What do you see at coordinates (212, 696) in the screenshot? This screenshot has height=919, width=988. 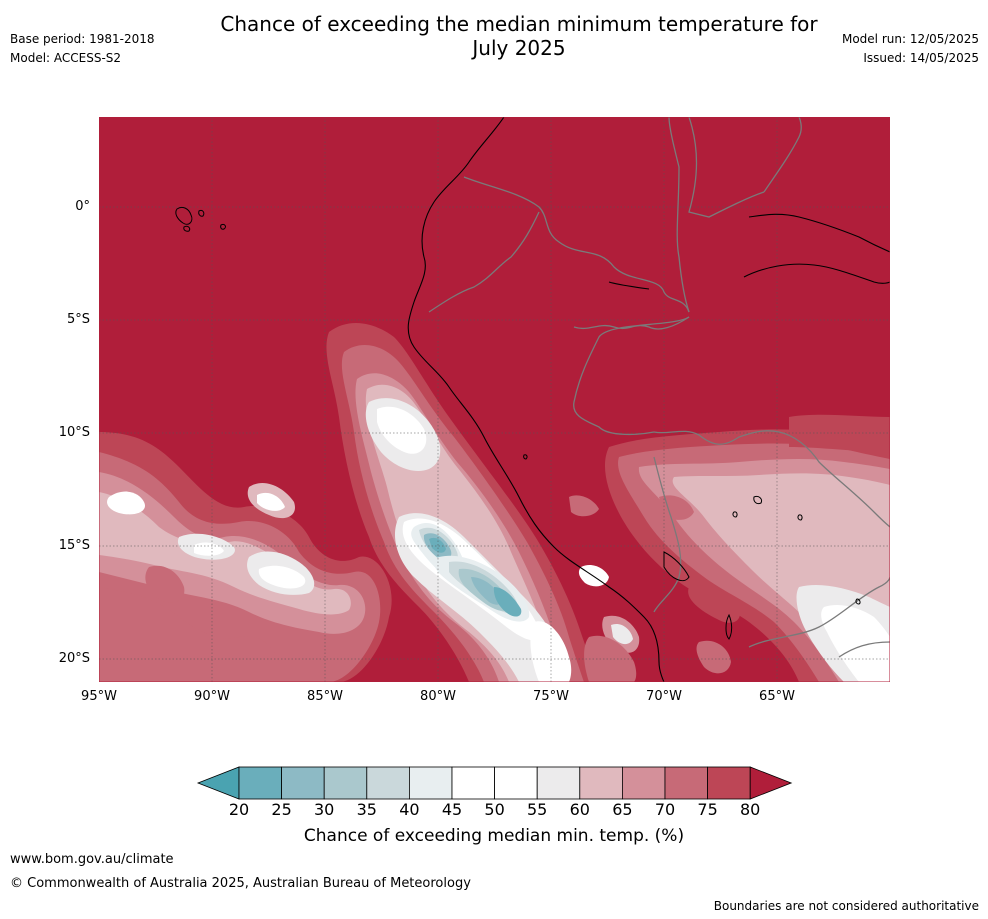 I see `lon-label-90w: 90°W` at bounding box center [212, 696].